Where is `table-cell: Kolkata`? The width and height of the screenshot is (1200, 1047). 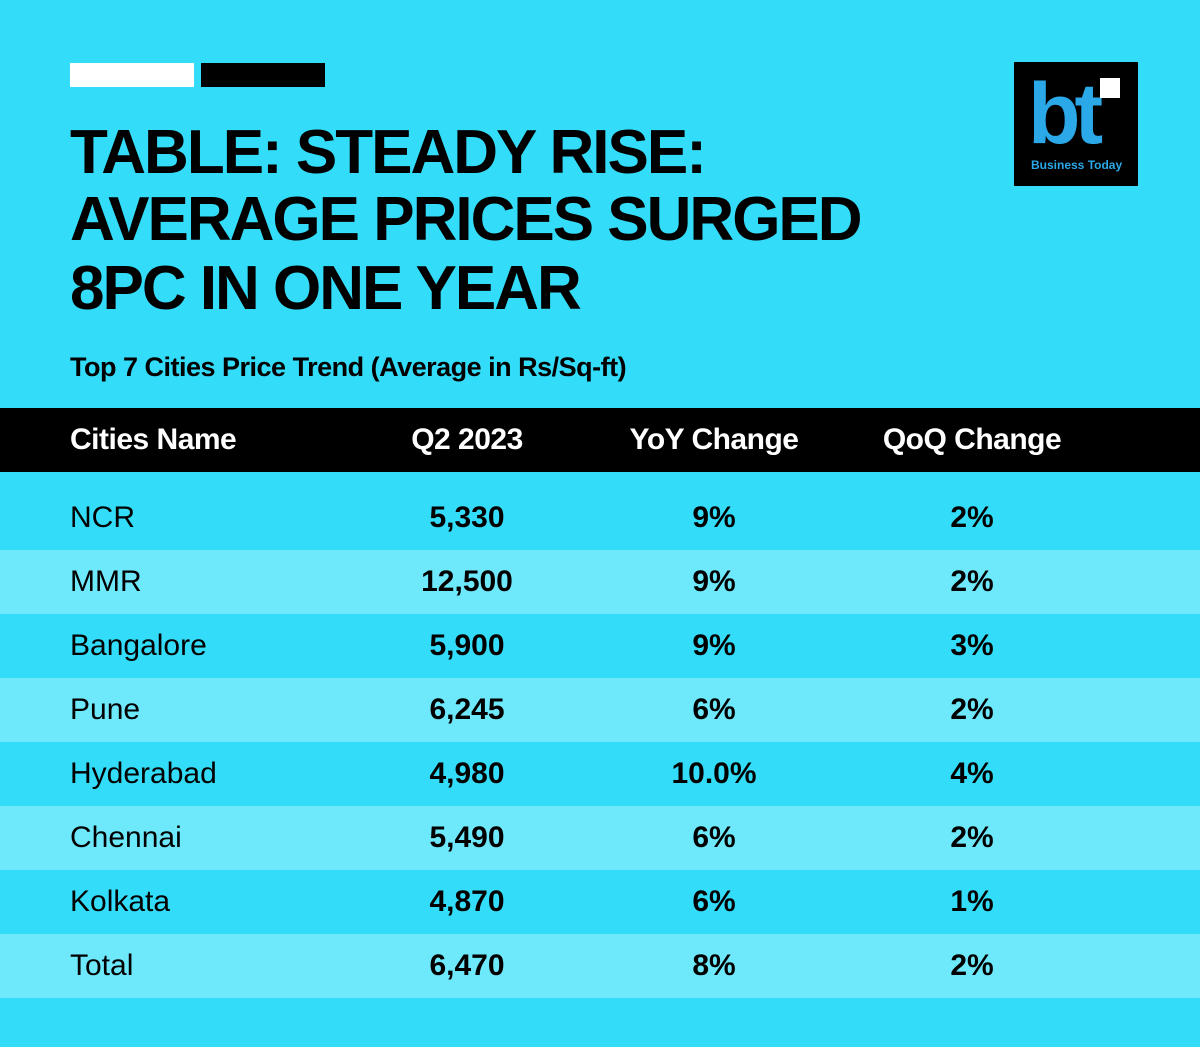
table-cell: Kolkata is located at coordinates (120, 901).